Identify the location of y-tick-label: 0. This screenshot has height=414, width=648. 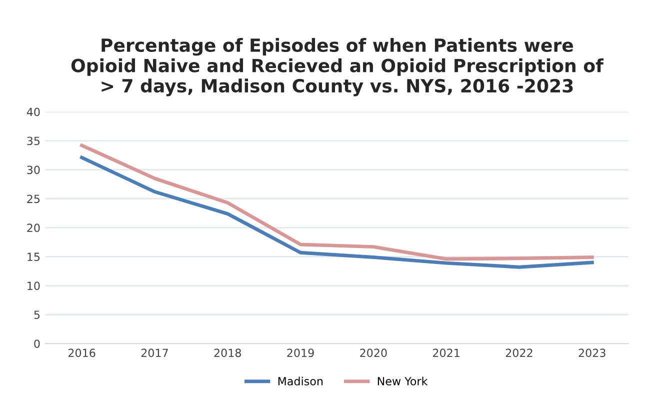
(37, 344).